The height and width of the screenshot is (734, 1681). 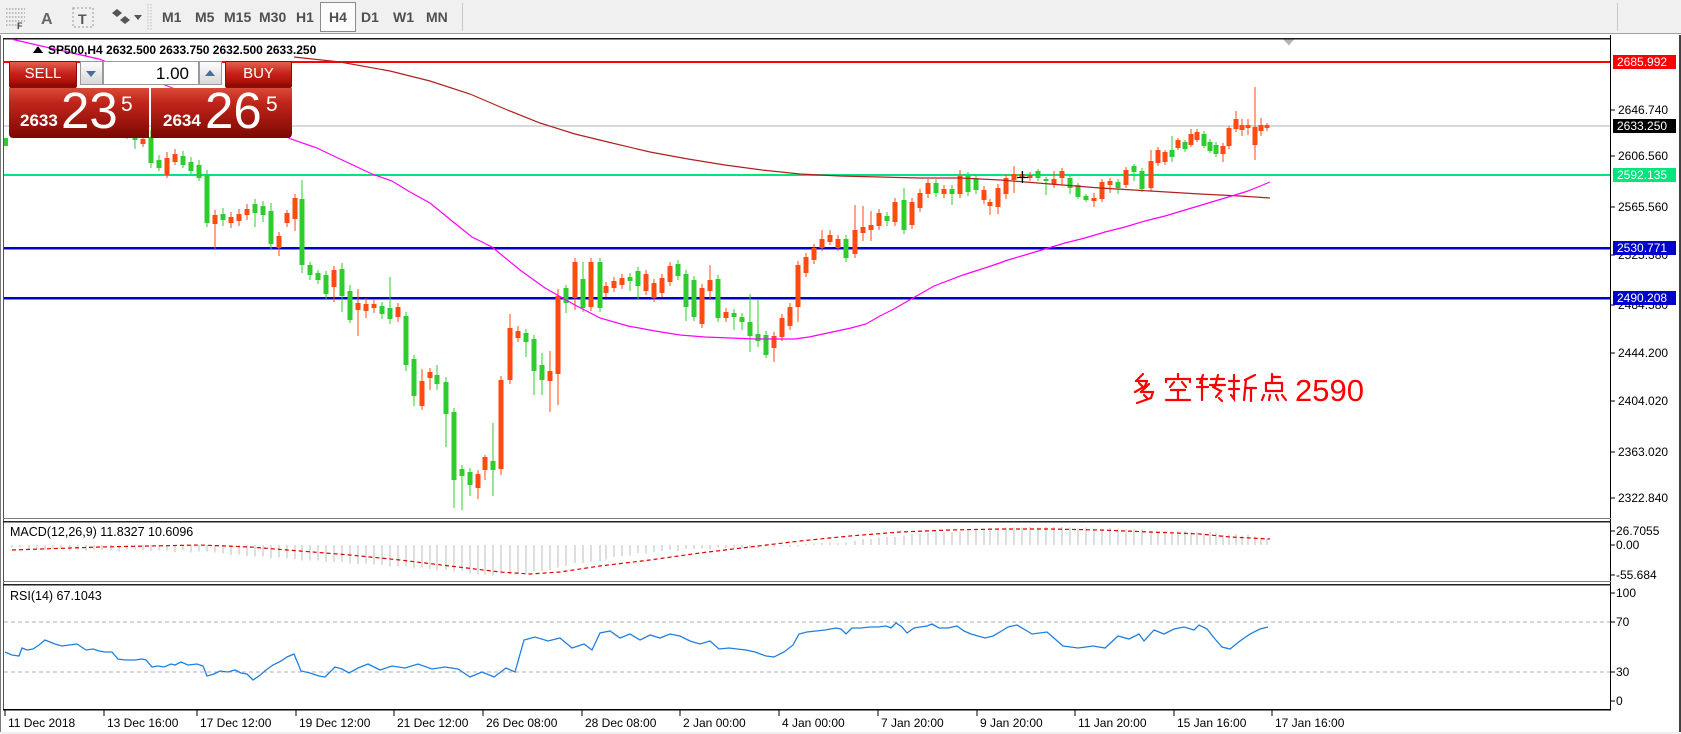 What do you see at coordinates (621, 723) in the screenshot?
I see `svg-text: 28 Dec 08:00` at bounding box center [621, 723].